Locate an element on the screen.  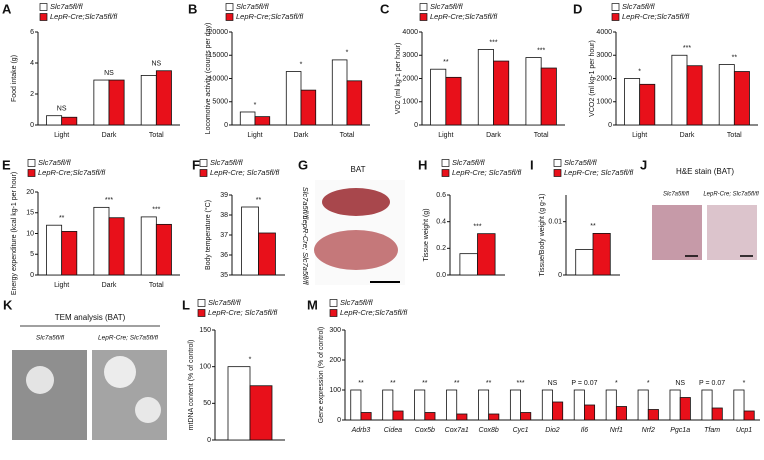
x-tick-label: Cyc1 is located at coordinates (521, 430).